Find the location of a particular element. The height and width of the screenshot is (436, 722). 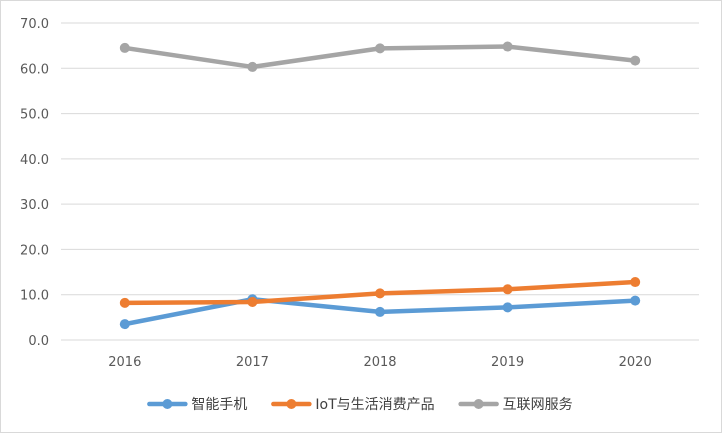

legend-item: 互联网服务 is located at coordinates (515, 405).